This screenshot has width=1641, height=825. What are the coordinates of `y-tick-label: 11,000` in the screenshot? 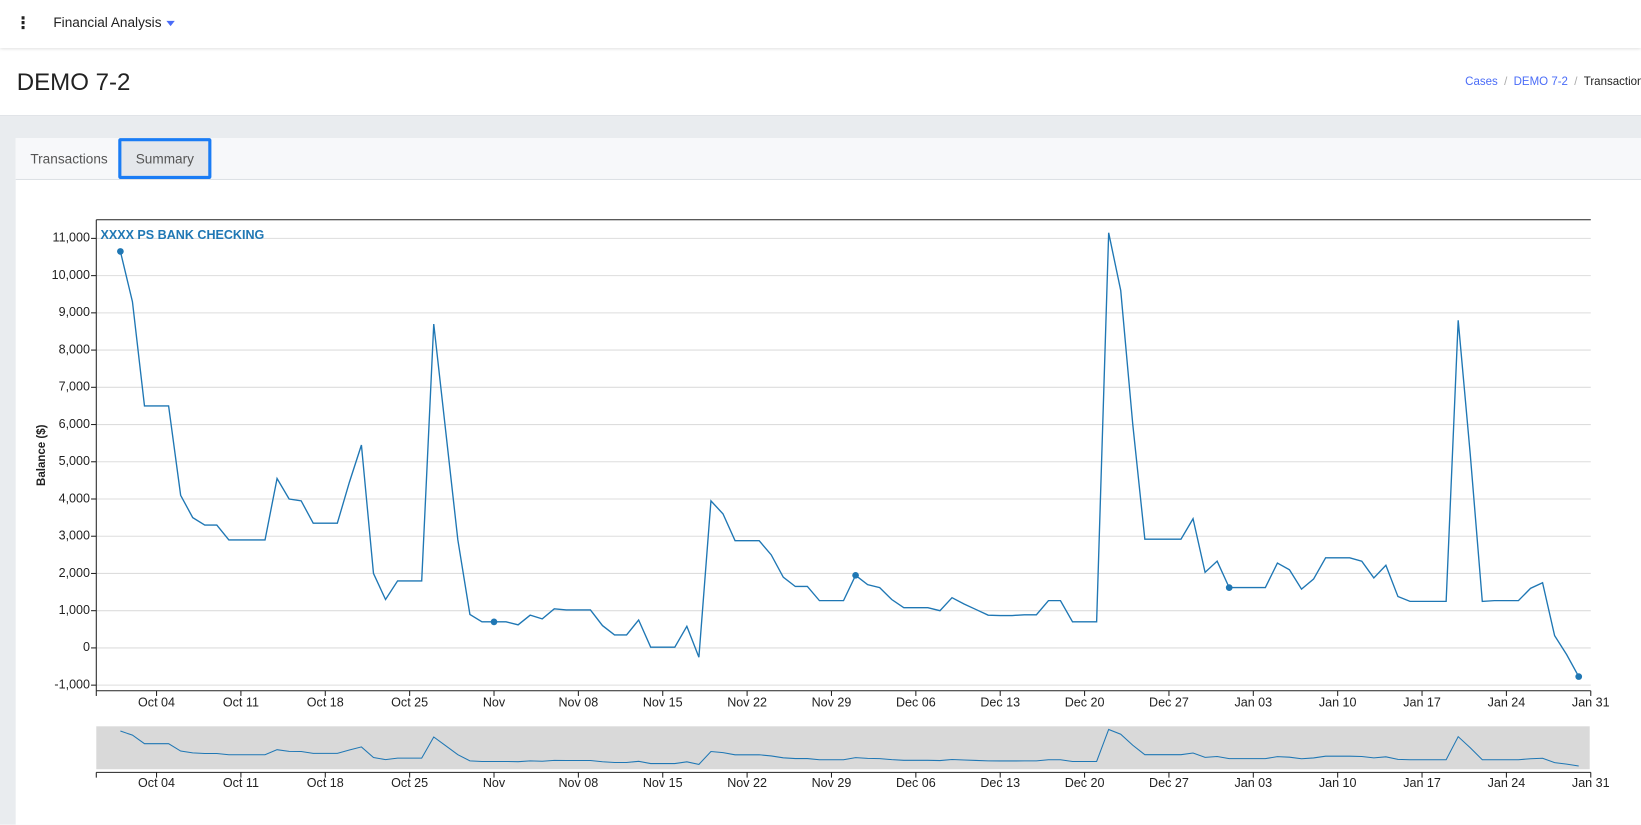 It's located at (71, 238).